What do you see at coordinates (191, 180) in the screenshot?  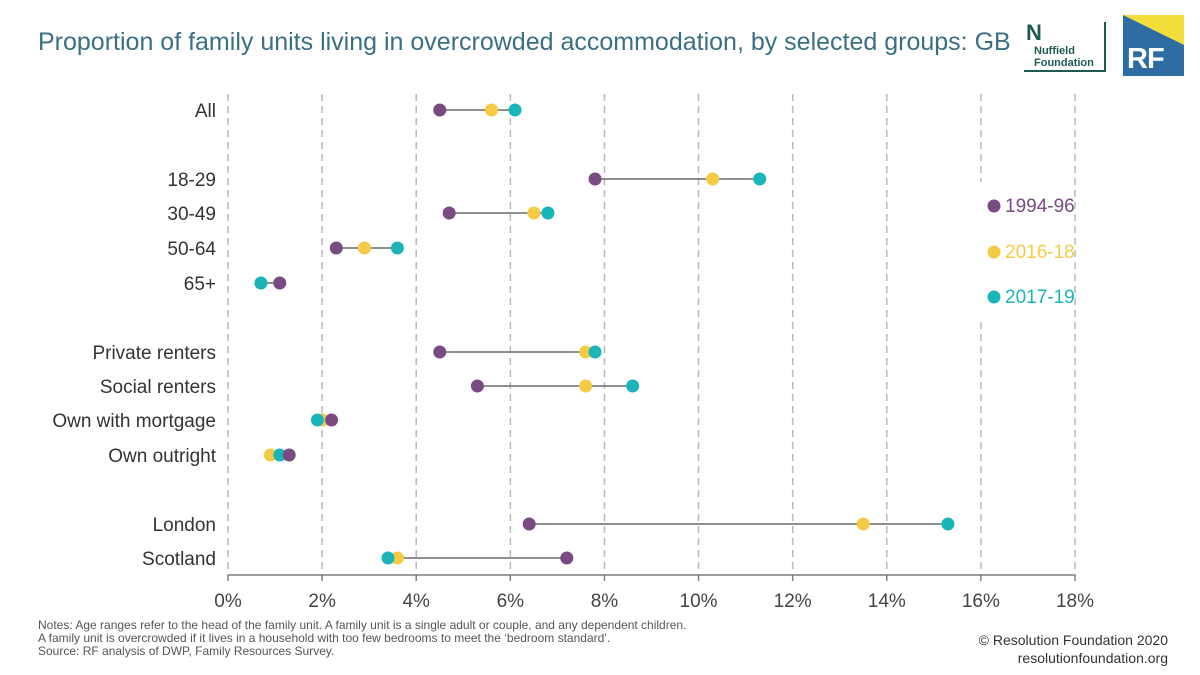 I see `category-label: 18-29` at bounding box center [191, 180].